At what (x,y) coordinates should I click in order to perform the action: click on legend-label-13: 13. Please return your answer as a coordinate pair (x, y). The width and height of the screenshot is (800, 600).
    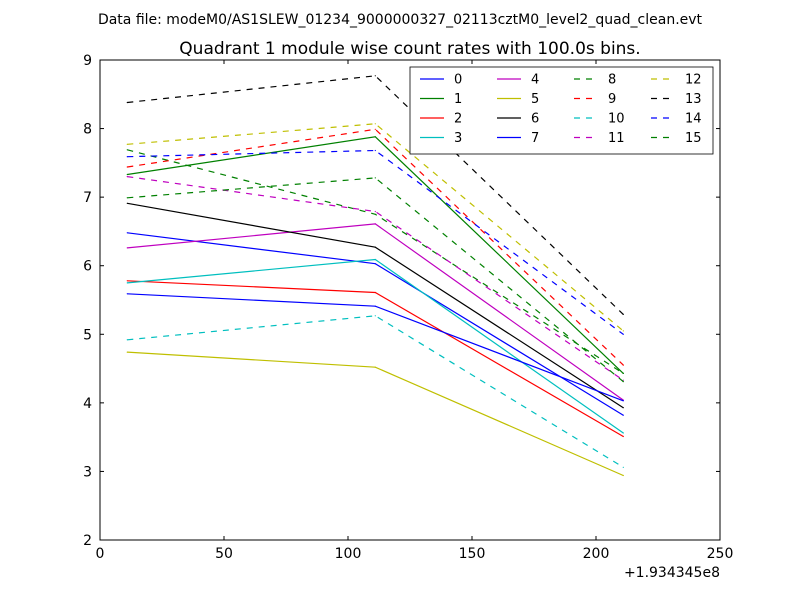
    Looking at the image, I should click on (693, 99).